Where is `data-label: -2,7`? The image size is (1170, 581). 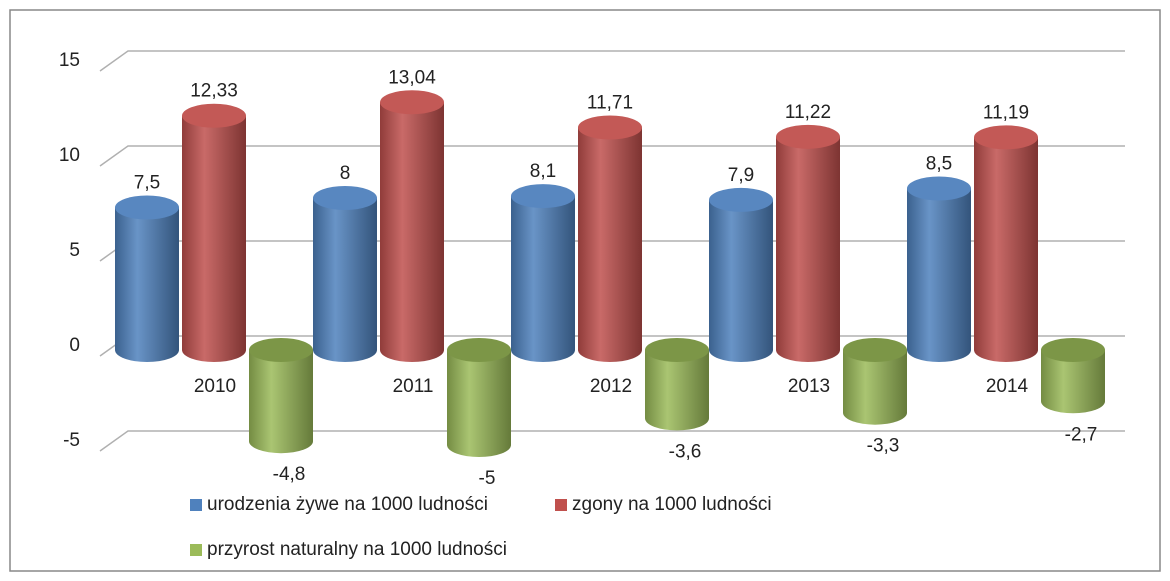
data-label: -2,7 is located at coordinates (1081, 434).